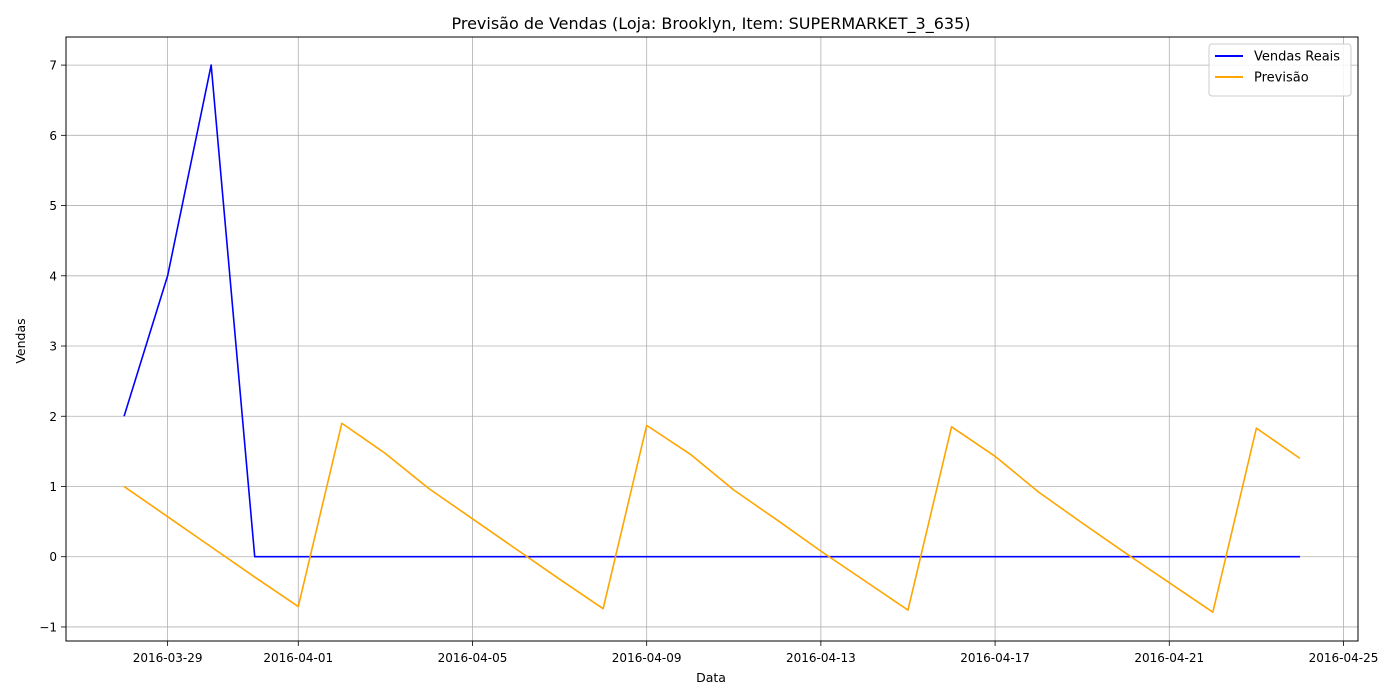 The image size is (1400, 700). What do you see at coordinates (53, 487) in the screenshot?
I see `y-tick-label: 1` at bounding box center [53, 487].